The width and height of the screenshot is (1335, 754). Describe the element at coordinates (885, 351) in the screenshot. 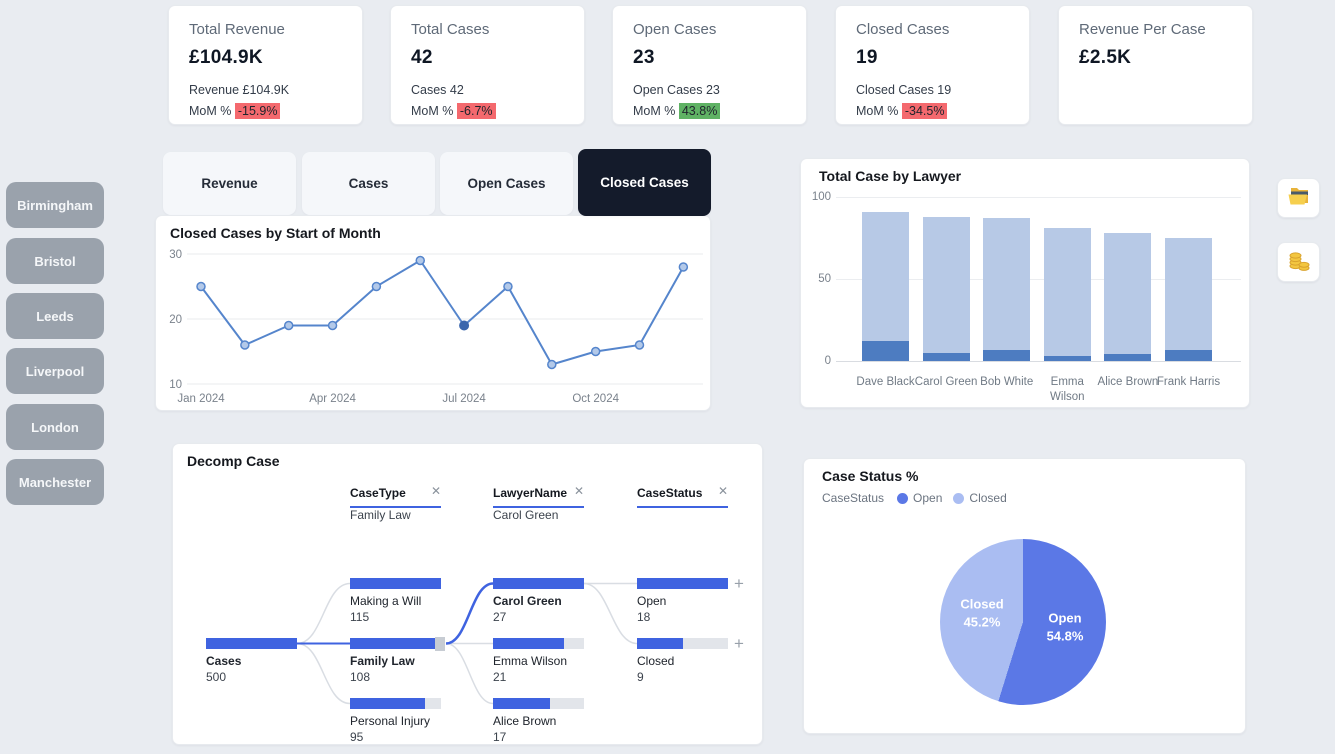

I see `bar-highlight-dave-black` at that location.